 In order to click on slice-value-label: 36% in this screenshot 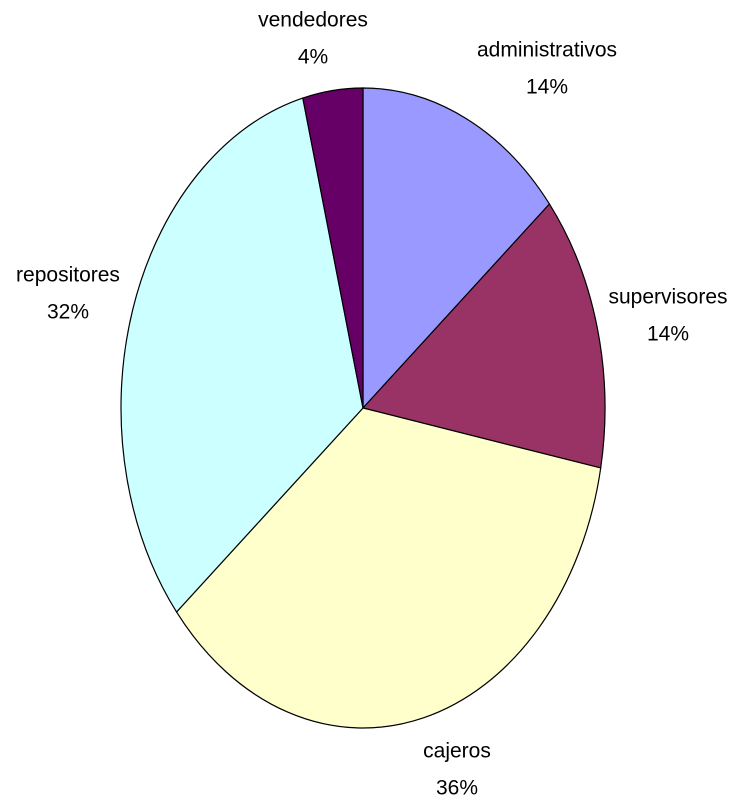, I will do `click(457, 788)`.